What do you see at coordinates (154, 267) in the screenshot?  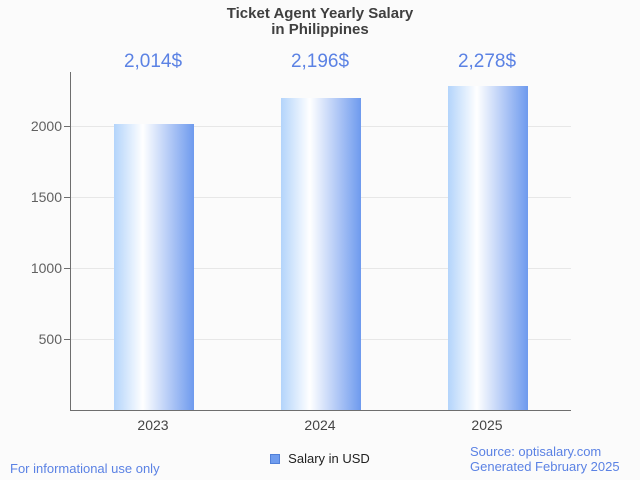 I see `bar-2023` at bounding box center [154, 267].